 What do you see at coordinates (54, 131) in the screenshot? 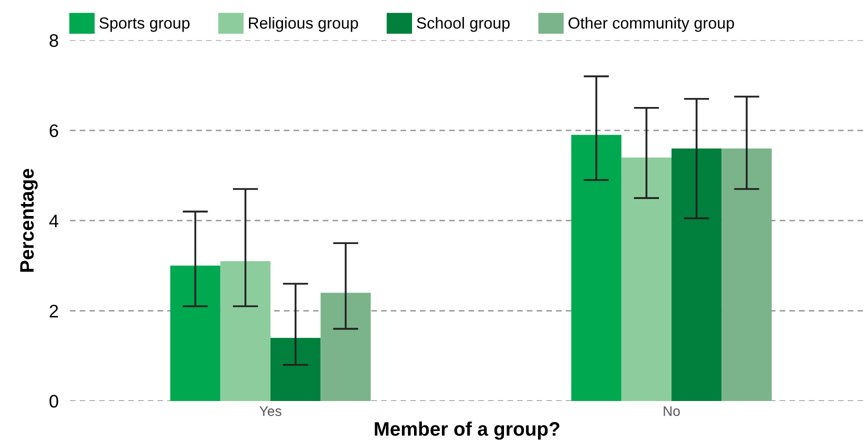
I see `y-tick-label: 6` at bounding box center [54, 131].